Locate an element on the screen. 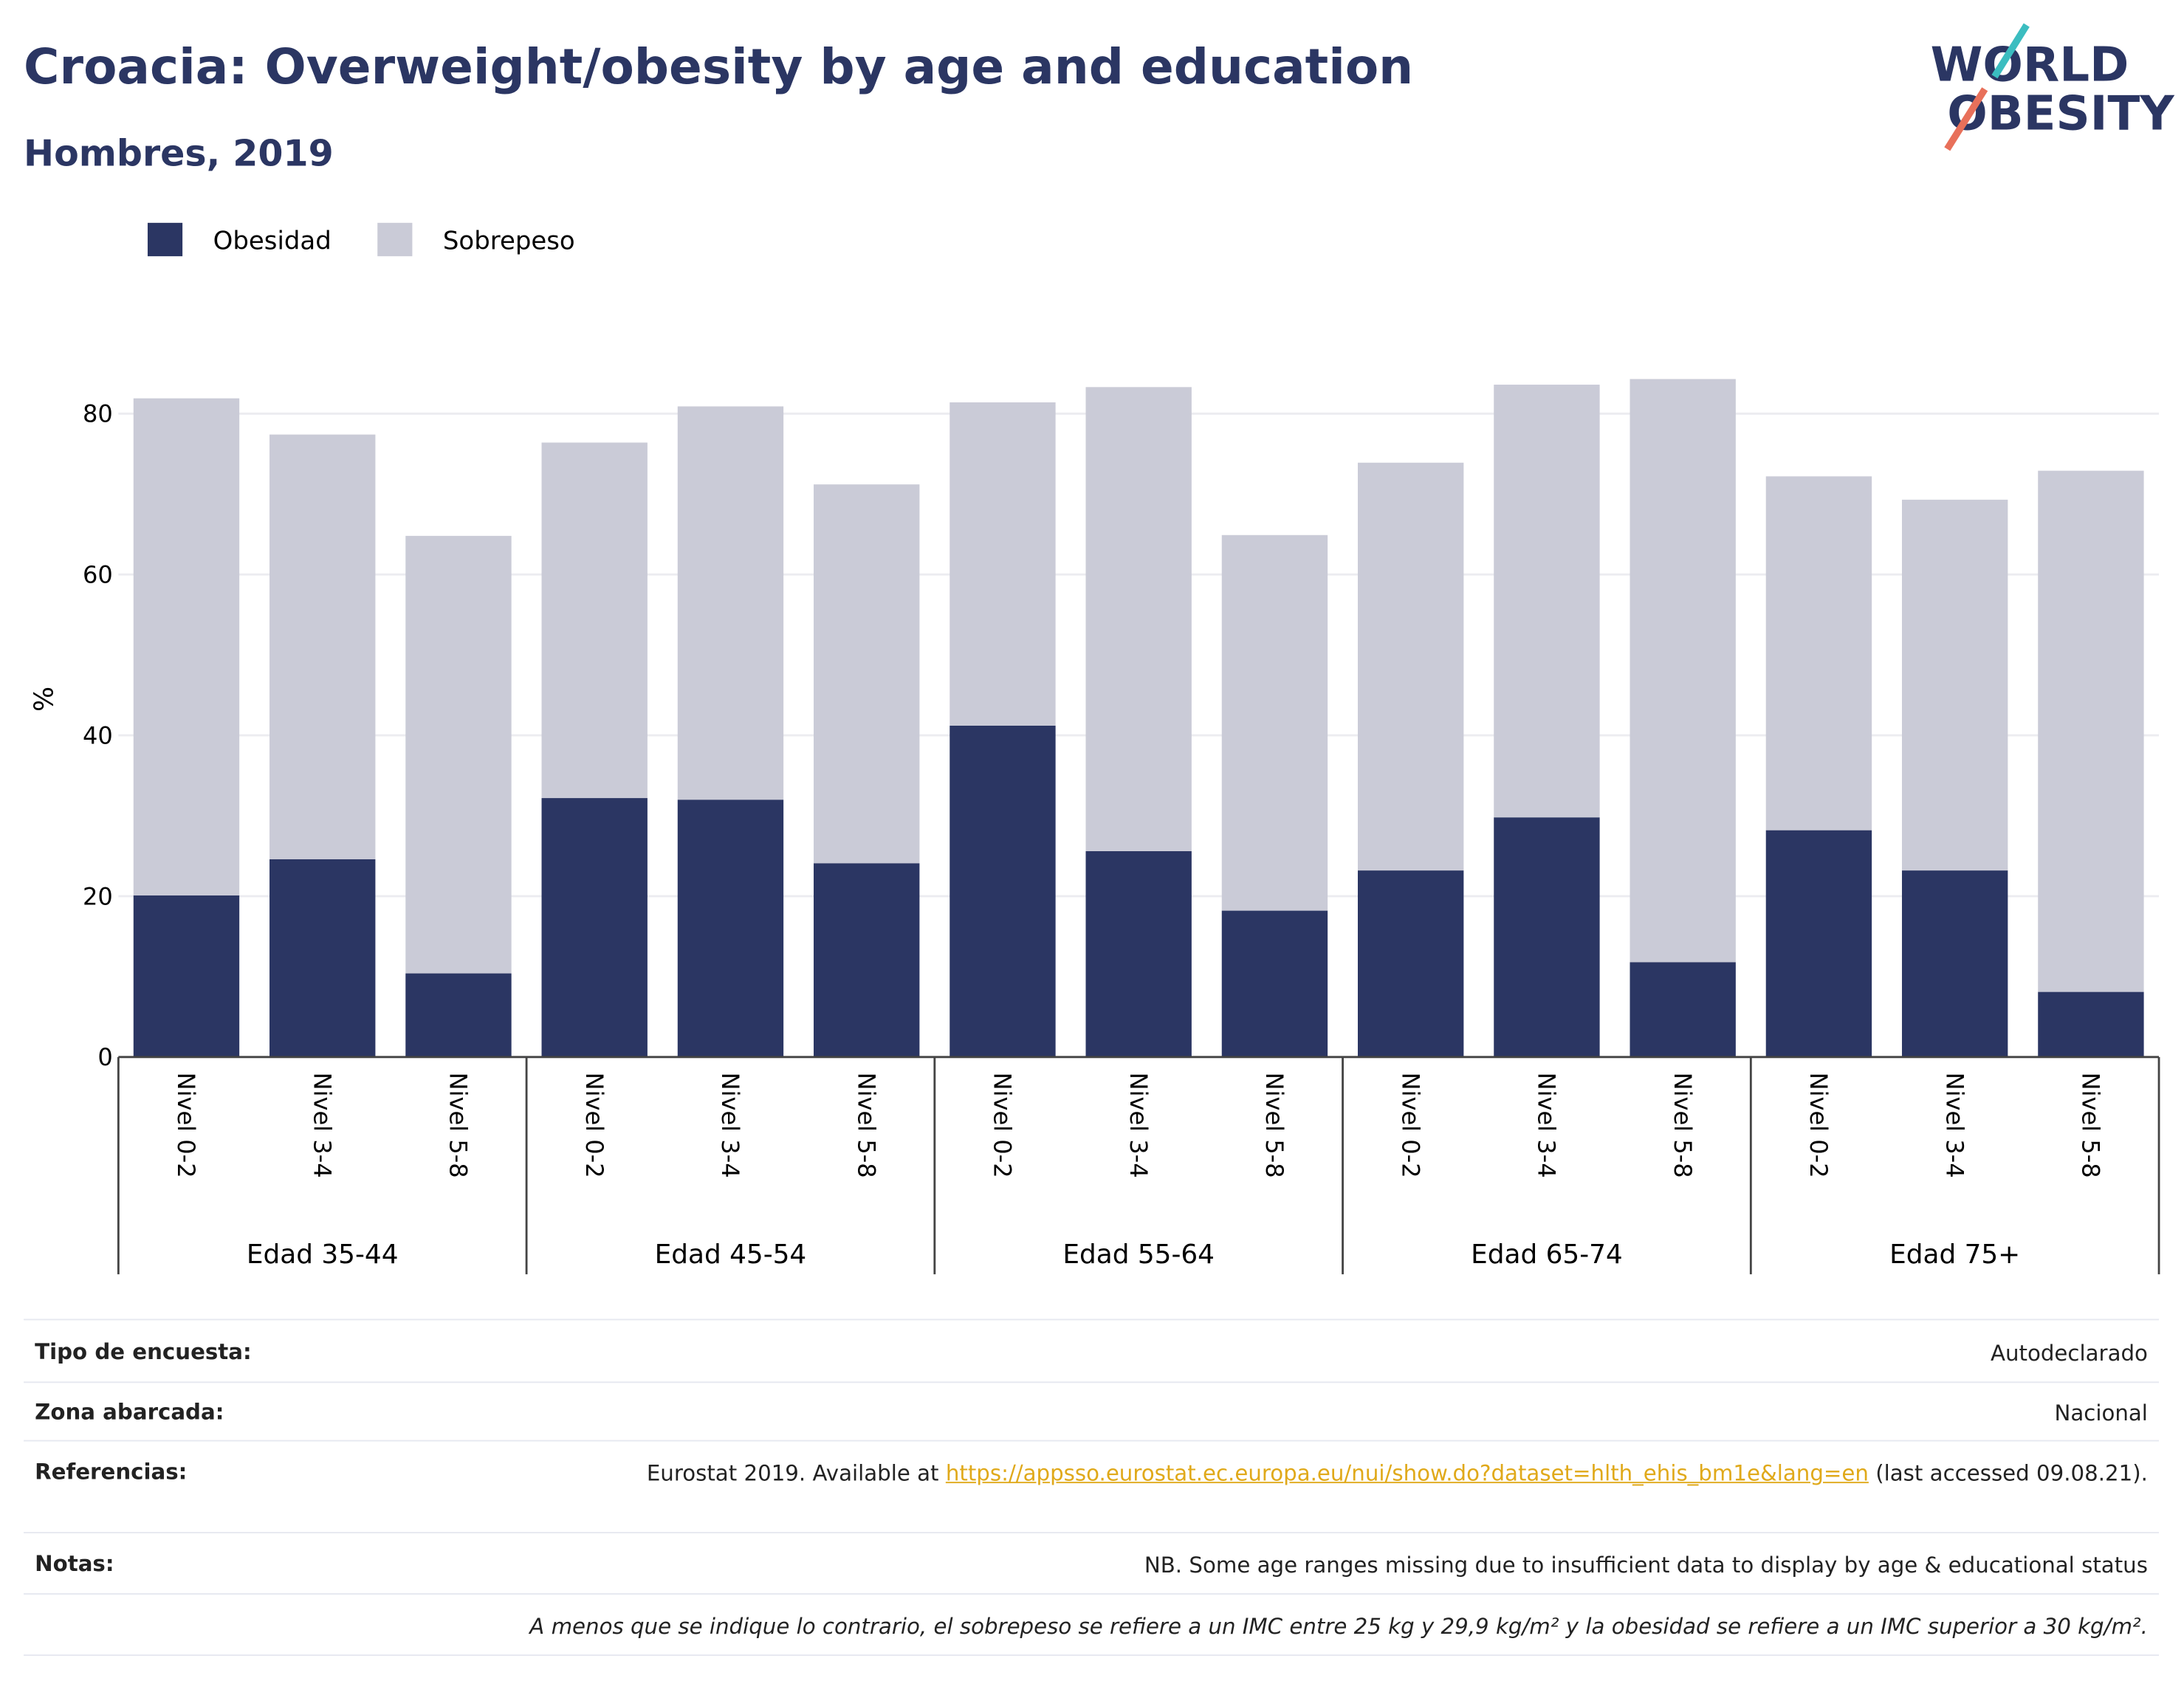 This screenshot has height=1695, width=2184. y-tick-label: 60 is located at coordinates (98, 574).